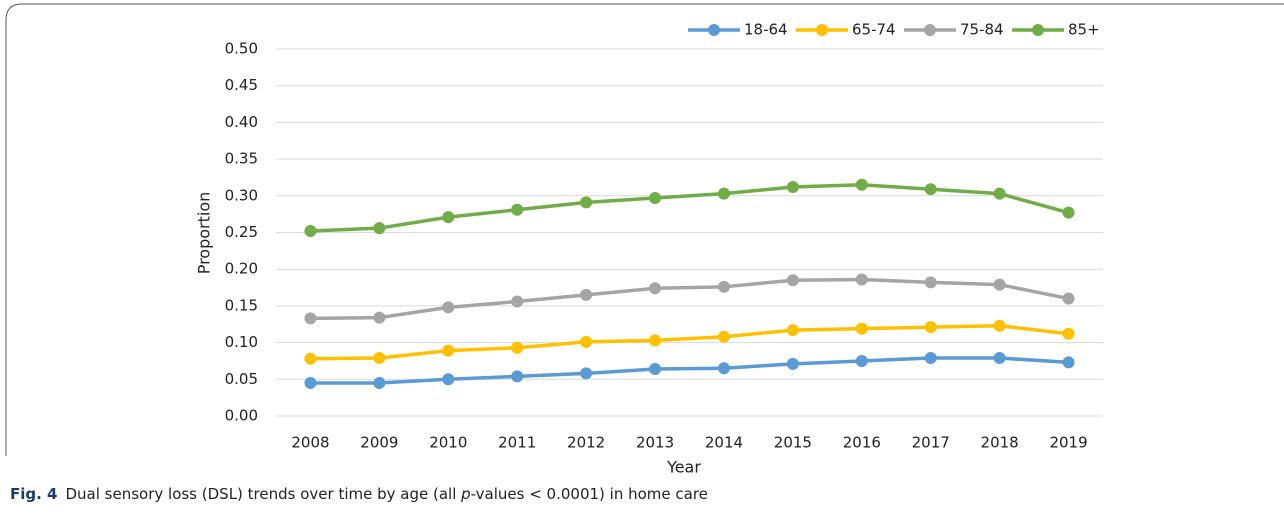 This screenshot has height=522, width=1284. I want to click on legend-label: 18-64, so click(766, 30).